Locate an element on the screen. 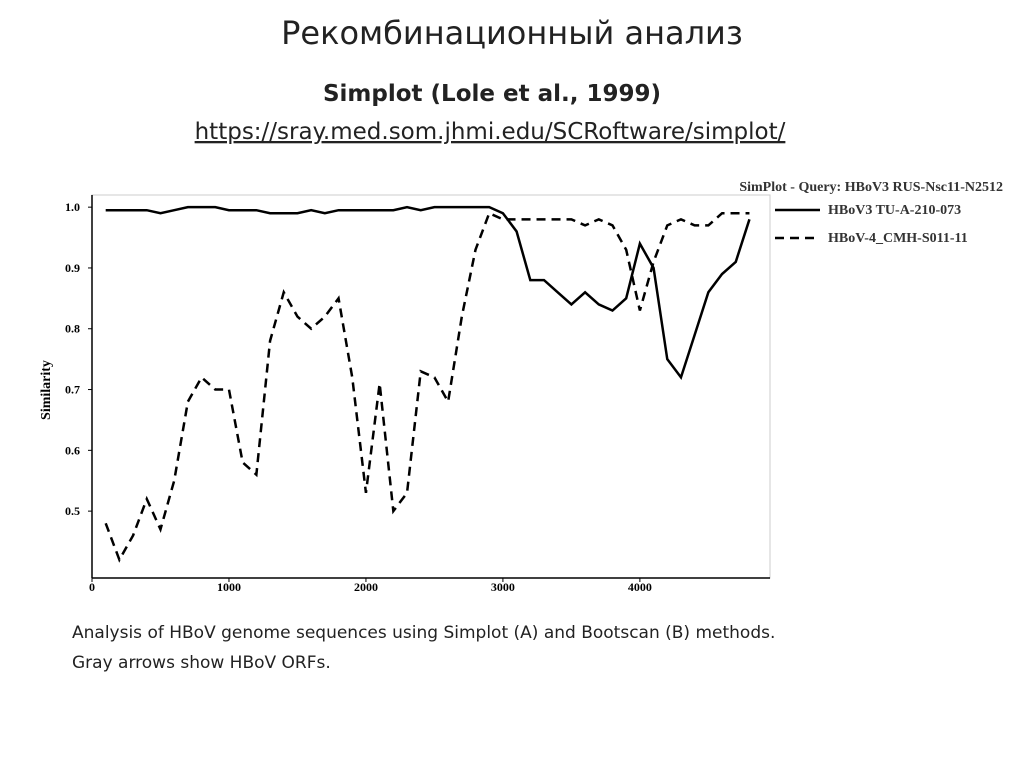 The width and height of the screenshot is (1024, 767). y-tick-label: 1.0 is located at coordinates (72, 207).